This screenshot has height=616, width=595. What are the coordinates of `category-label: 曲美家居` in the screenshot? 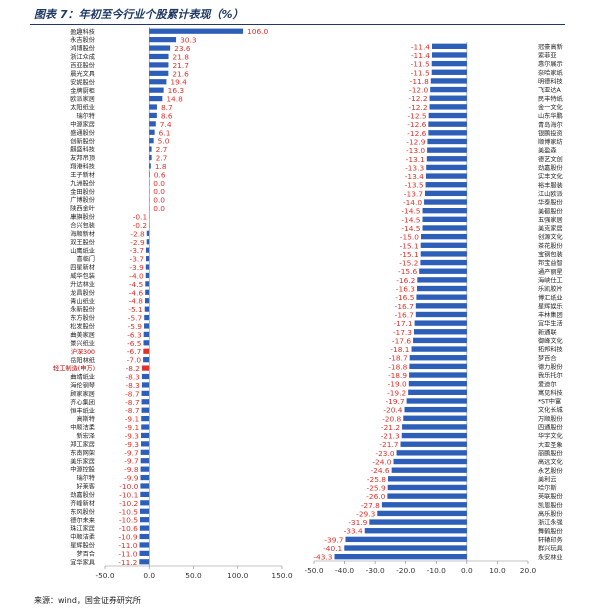 It's located at (82, 335).